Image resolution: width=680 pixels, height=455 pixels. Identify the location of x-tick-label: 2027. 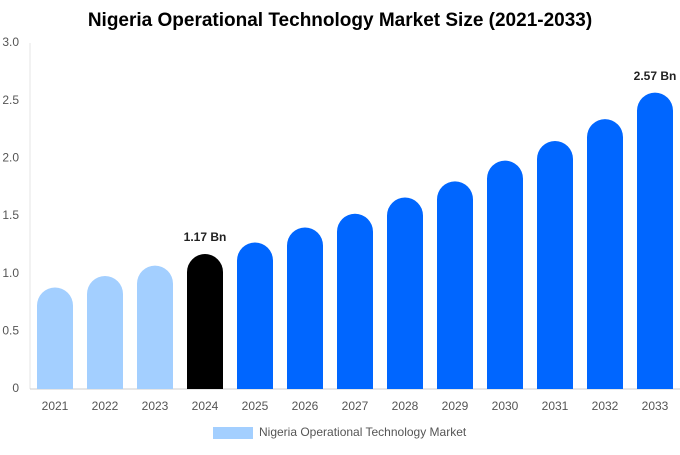
(355, 406).